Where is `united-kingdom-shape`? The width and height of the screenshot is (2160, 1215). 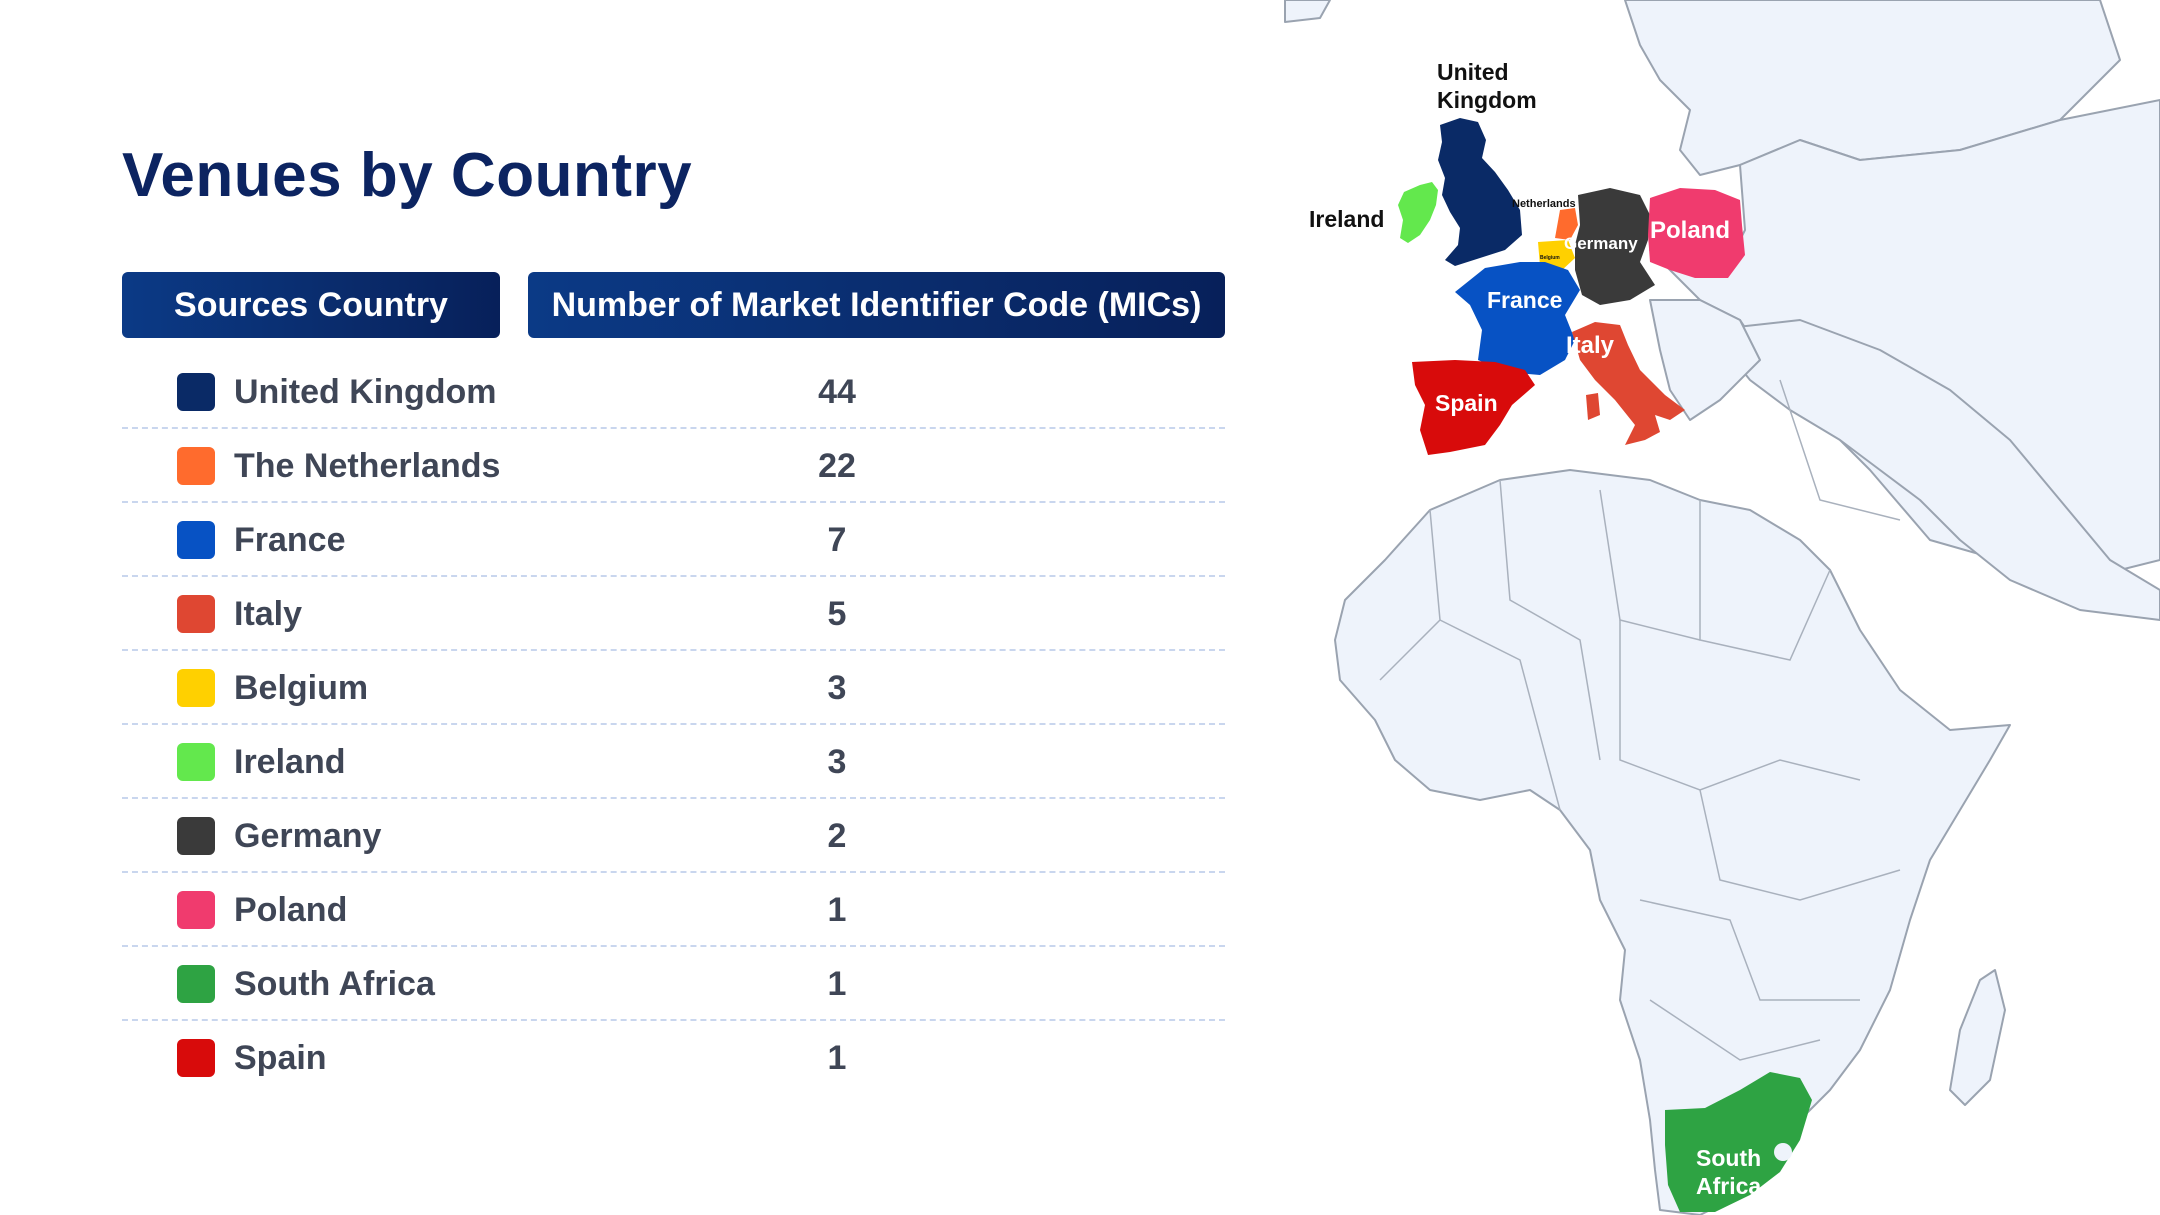
united-kingdom-shape is located at coordinates (1480, 192).